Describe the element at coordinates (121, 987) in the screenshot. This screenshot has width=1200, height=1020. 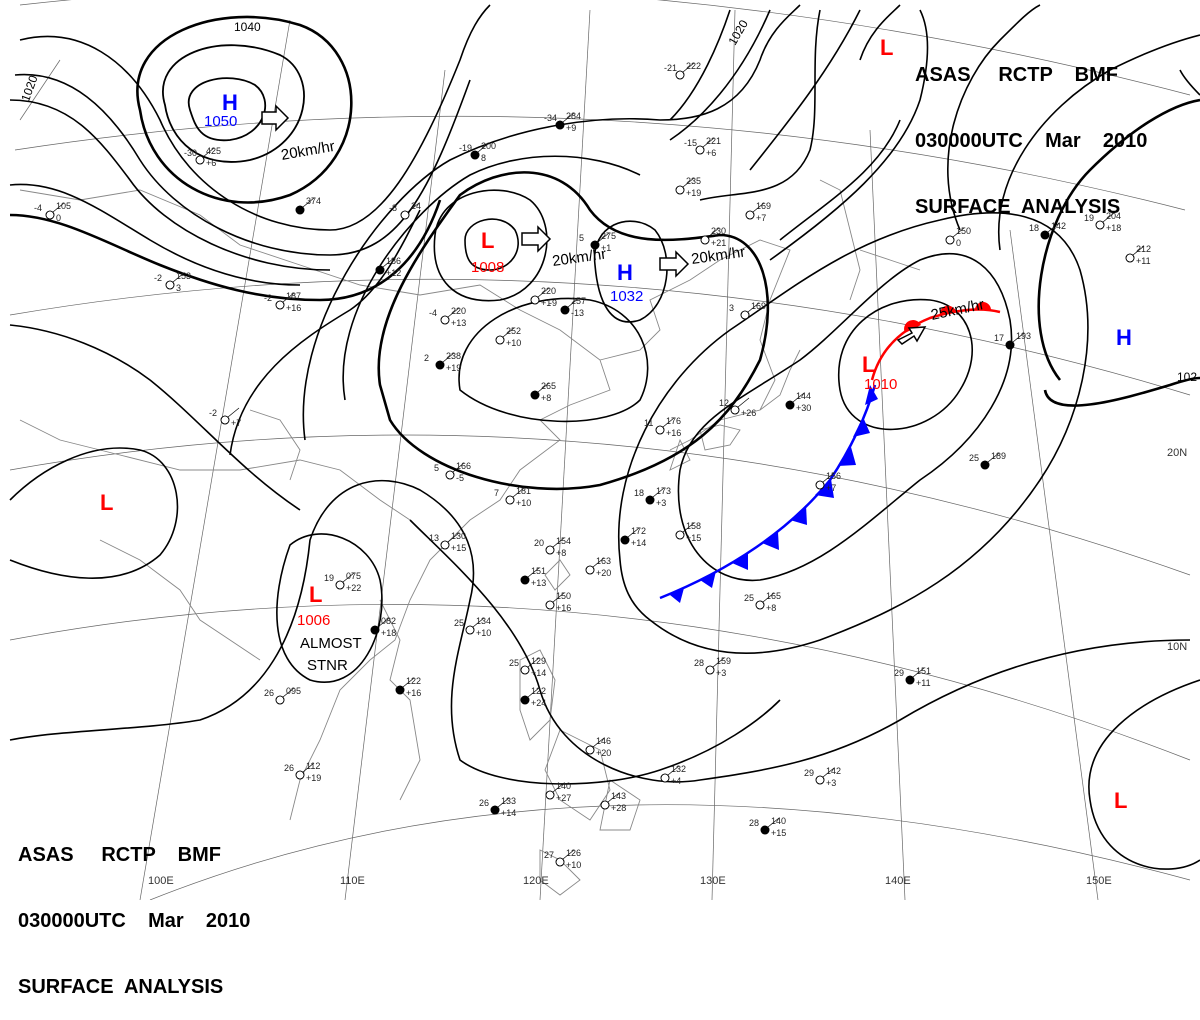
I see `header-title-line: SURFACE ANALYSIS` at that location.